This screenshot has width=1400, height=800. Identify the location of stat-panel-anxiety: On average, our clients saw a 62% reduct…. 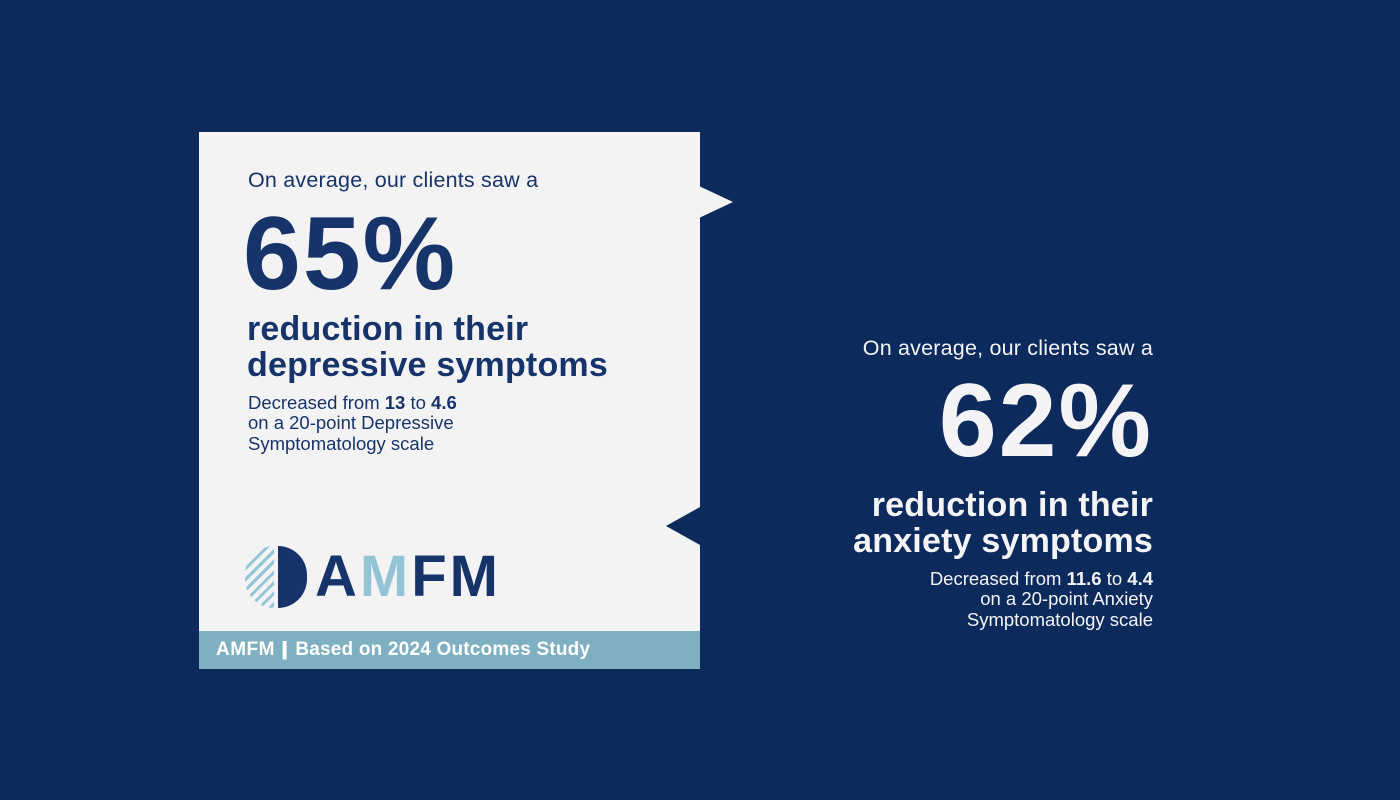
(893, 483).